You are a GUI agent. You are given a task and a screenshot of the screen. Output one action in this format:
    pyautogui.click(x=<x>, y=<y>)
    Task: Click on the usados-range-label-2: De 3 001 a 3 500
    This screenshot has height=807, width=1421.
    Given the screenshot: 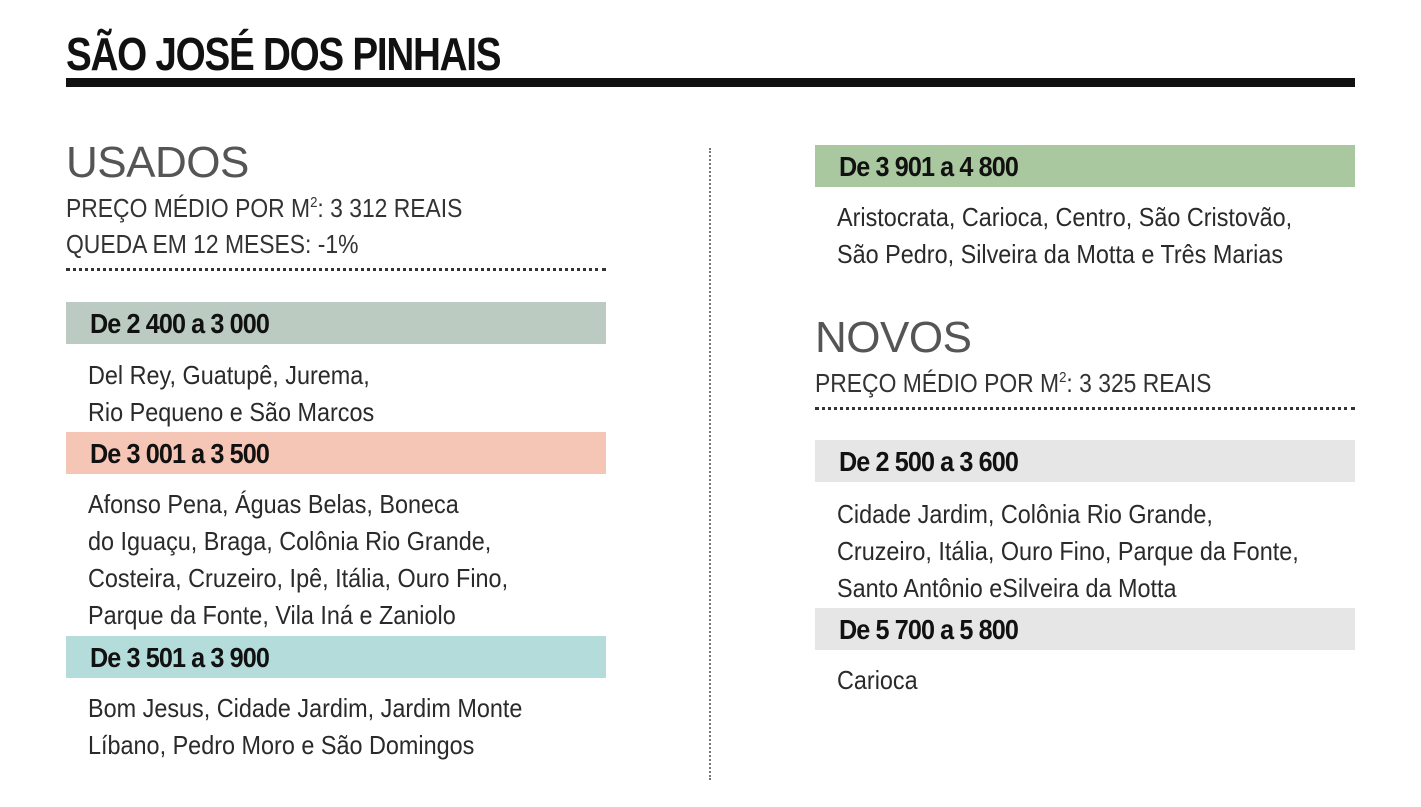 What is the action you would take?
    pyautogui.click(x=180, y=453)
    